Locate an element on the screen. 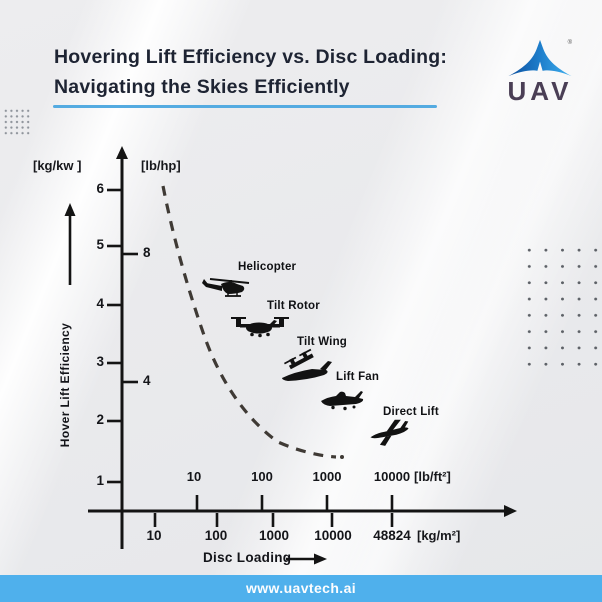 The image size is (602, 602). y-unit-kgkw: [kg/kw ] is located at coordinates (57, 165).